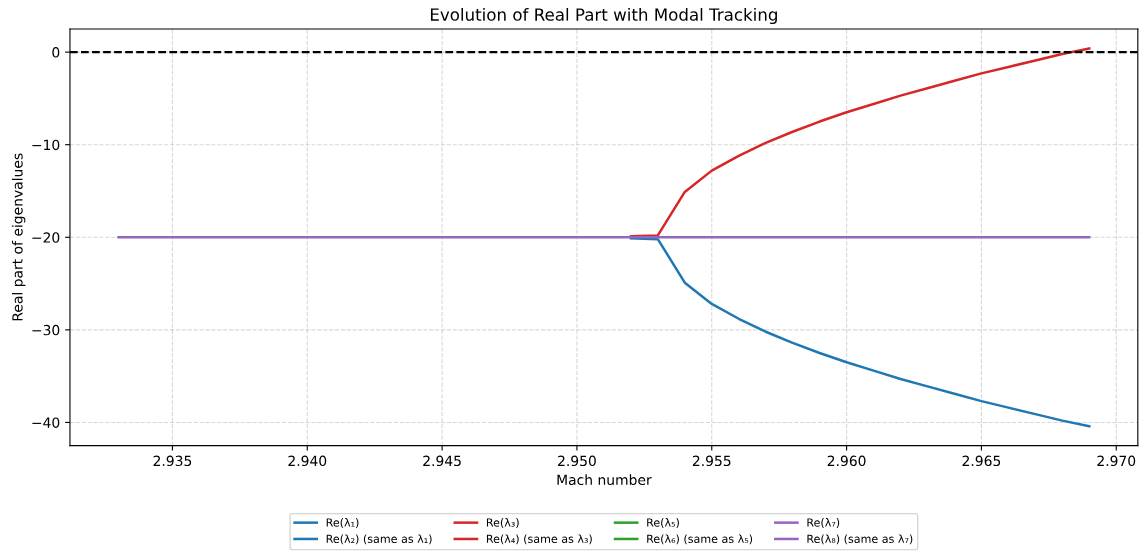 The height and width of the screenshot is (557, 1147). Describe the element at coordinates (604, 480) in the screenshot. I see `x-axis-title: Mach number` at that location.